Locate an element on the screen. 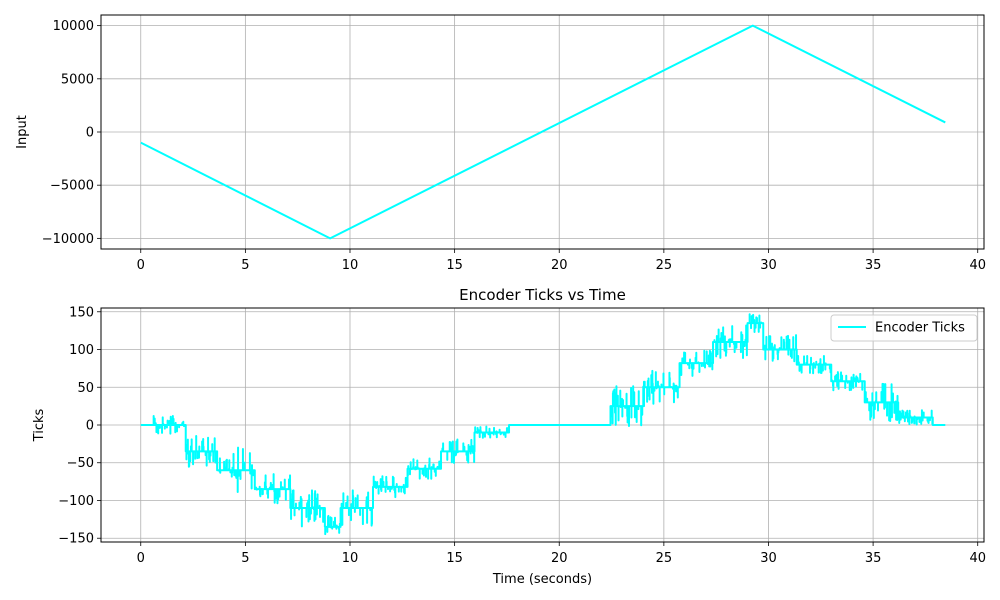  legend-box is located at coordinates (904, 328).